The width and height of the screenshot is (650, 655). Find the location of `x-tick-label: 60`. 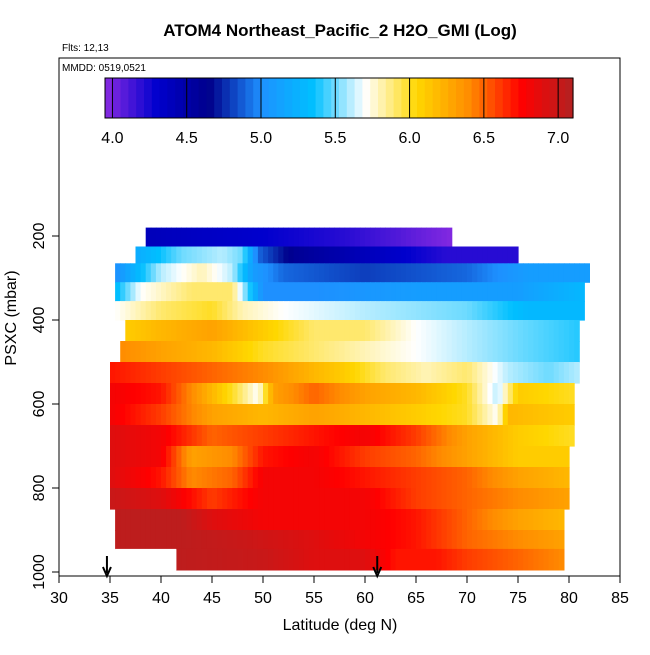

x-tick-label: 60 is located at coordinates (365, 598).